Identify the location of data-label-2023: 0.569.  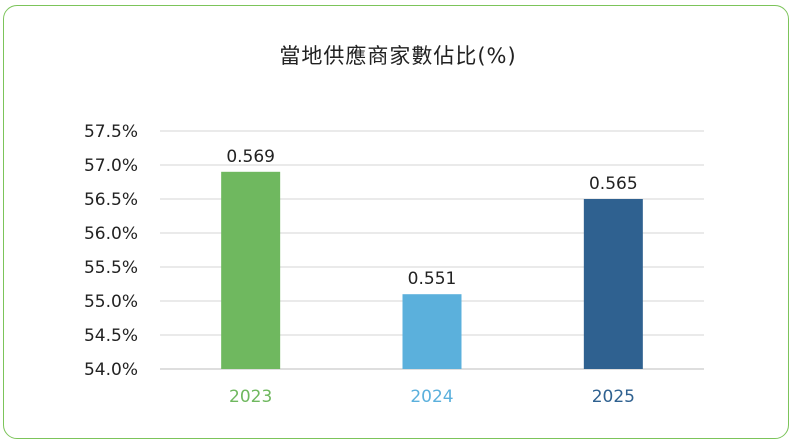
(250, 157).